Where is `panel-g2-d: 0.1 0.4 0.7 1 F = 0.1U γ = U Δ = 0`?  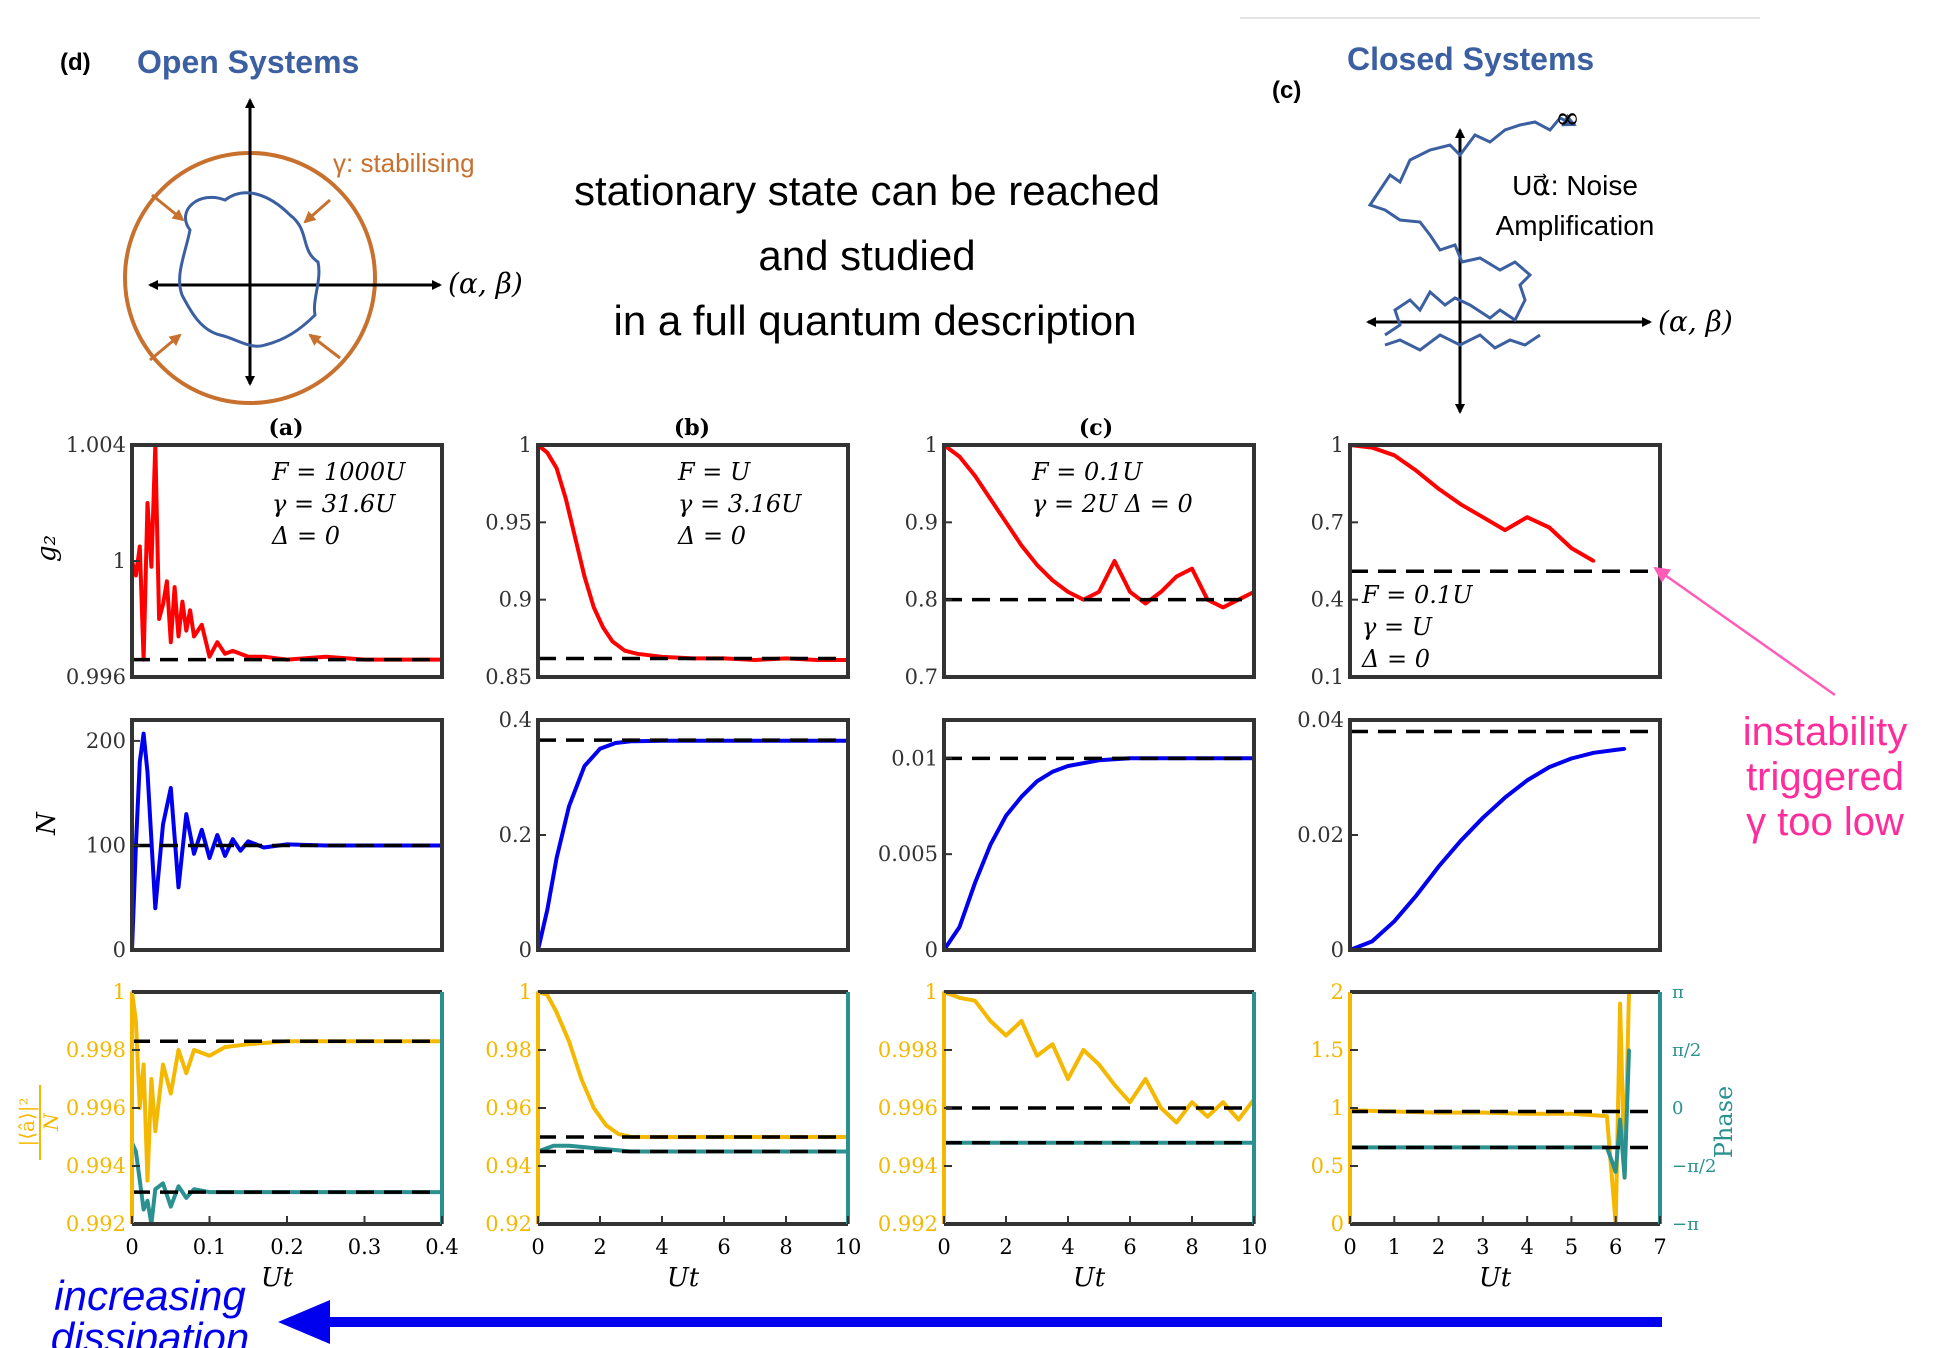 panel-g2-d: 0.1 0.4 0.7 1 F = 0.1U γ = U Δ = 0 is located at coordinates (1486, 561).